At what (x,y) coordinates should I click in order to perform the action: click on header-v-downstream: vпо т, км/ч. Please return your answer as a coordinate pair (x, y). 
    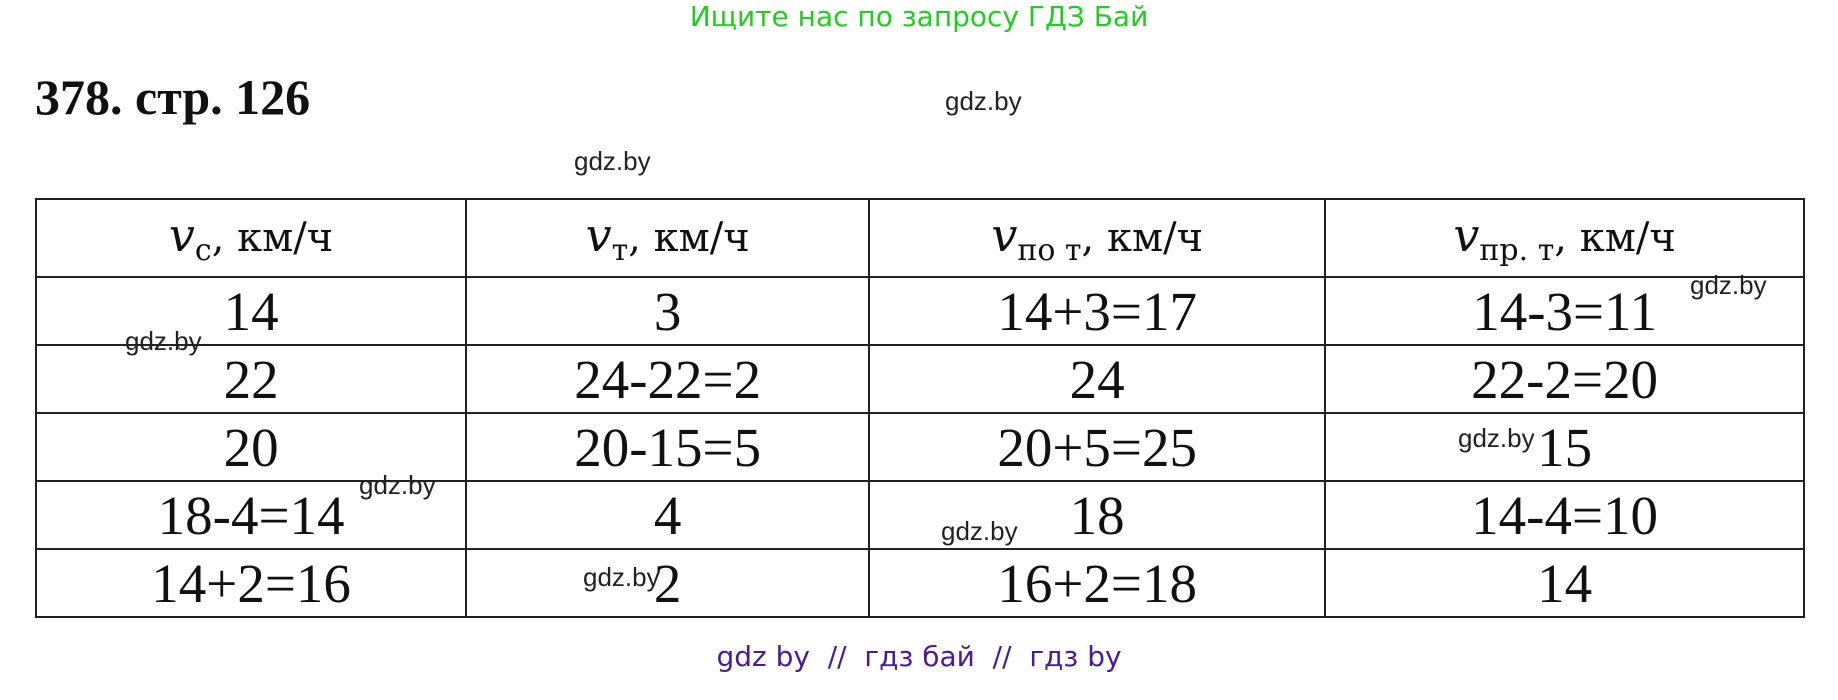
    Looking at the image, I should click on (1097, 238).